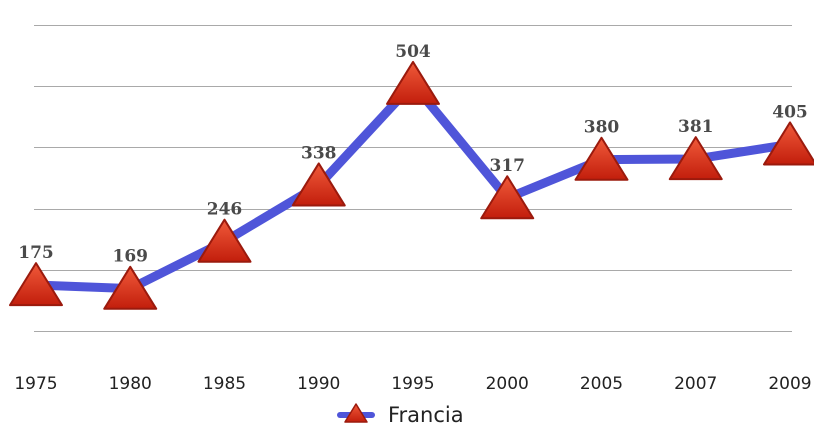 This screenshot has width=814, height=429. What do you see at coordinates (35, 384) in the screenshot?
I see `x-tick-label-1975: 1975` at bounding box center [35, 384].